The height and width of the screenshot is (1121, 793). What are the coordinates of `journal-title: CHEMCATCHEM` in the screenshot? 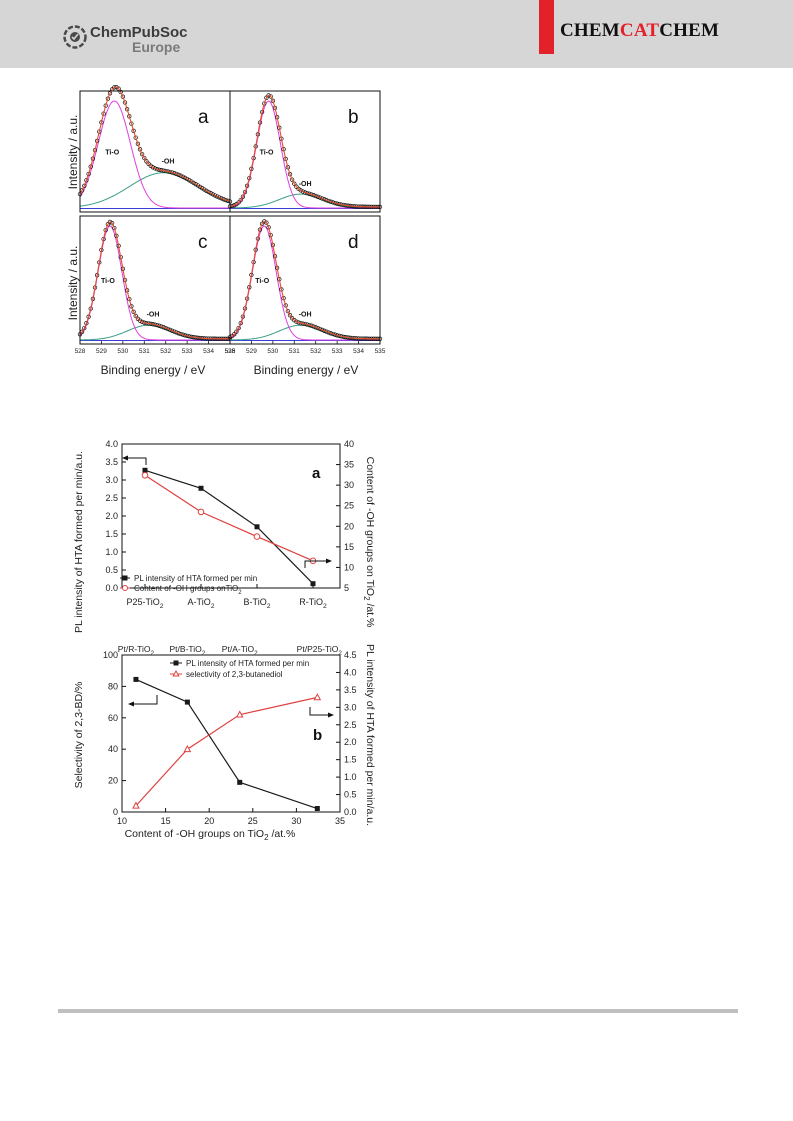 It's located at (639, 31).